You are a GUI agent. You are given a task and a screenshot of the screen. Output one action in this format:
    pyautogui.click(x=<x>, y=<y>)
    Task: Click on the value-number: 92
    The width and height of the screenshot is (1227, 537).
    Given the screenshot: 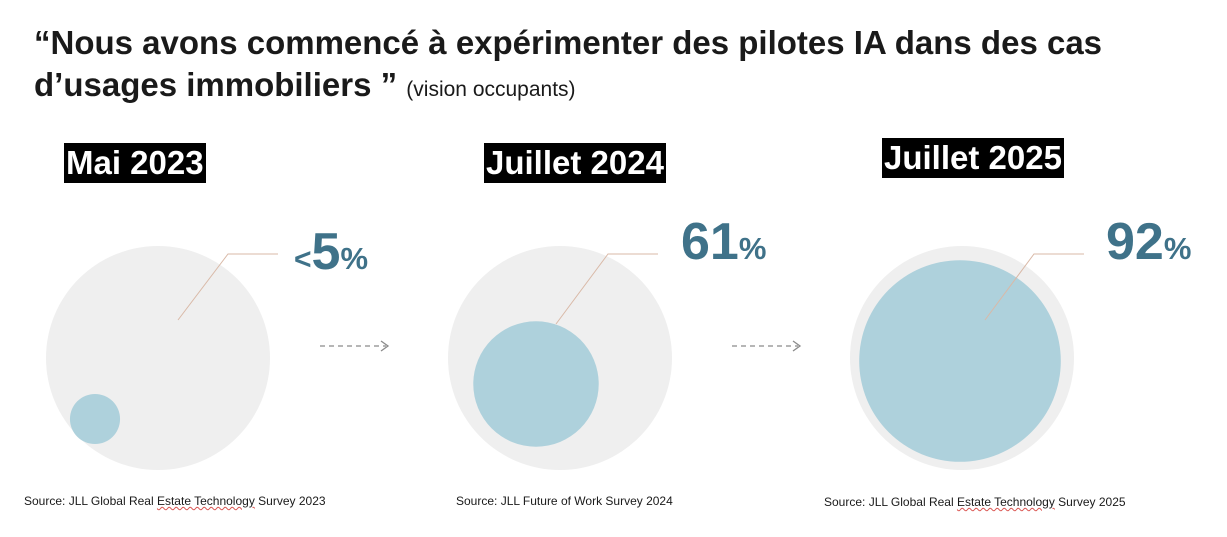 What is the action you would take?
    pyautogui.click(x=1135, y=242)
    